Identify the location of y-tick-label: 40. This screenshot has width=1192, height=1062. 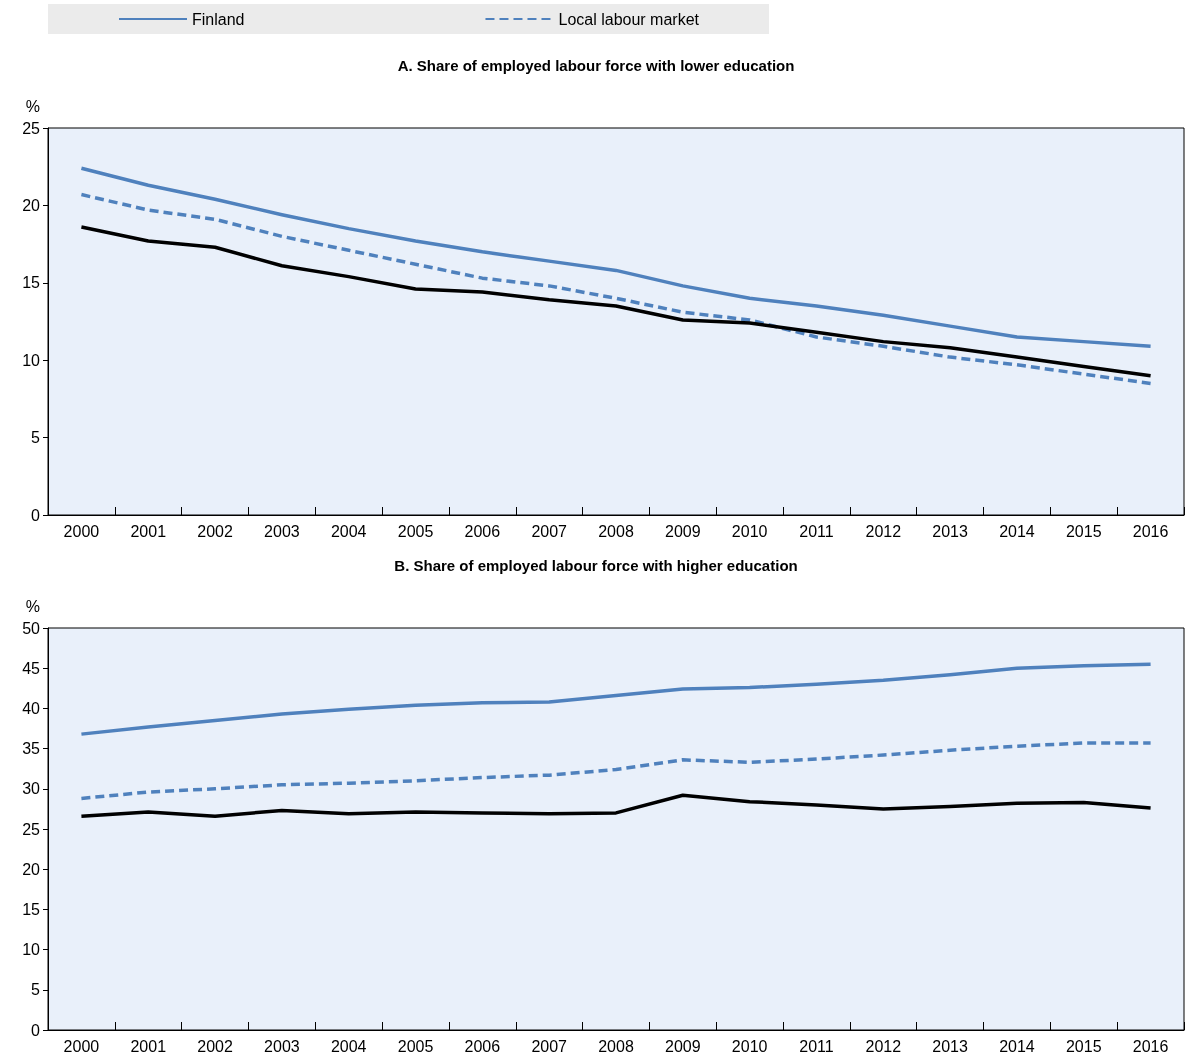
(31, 708).